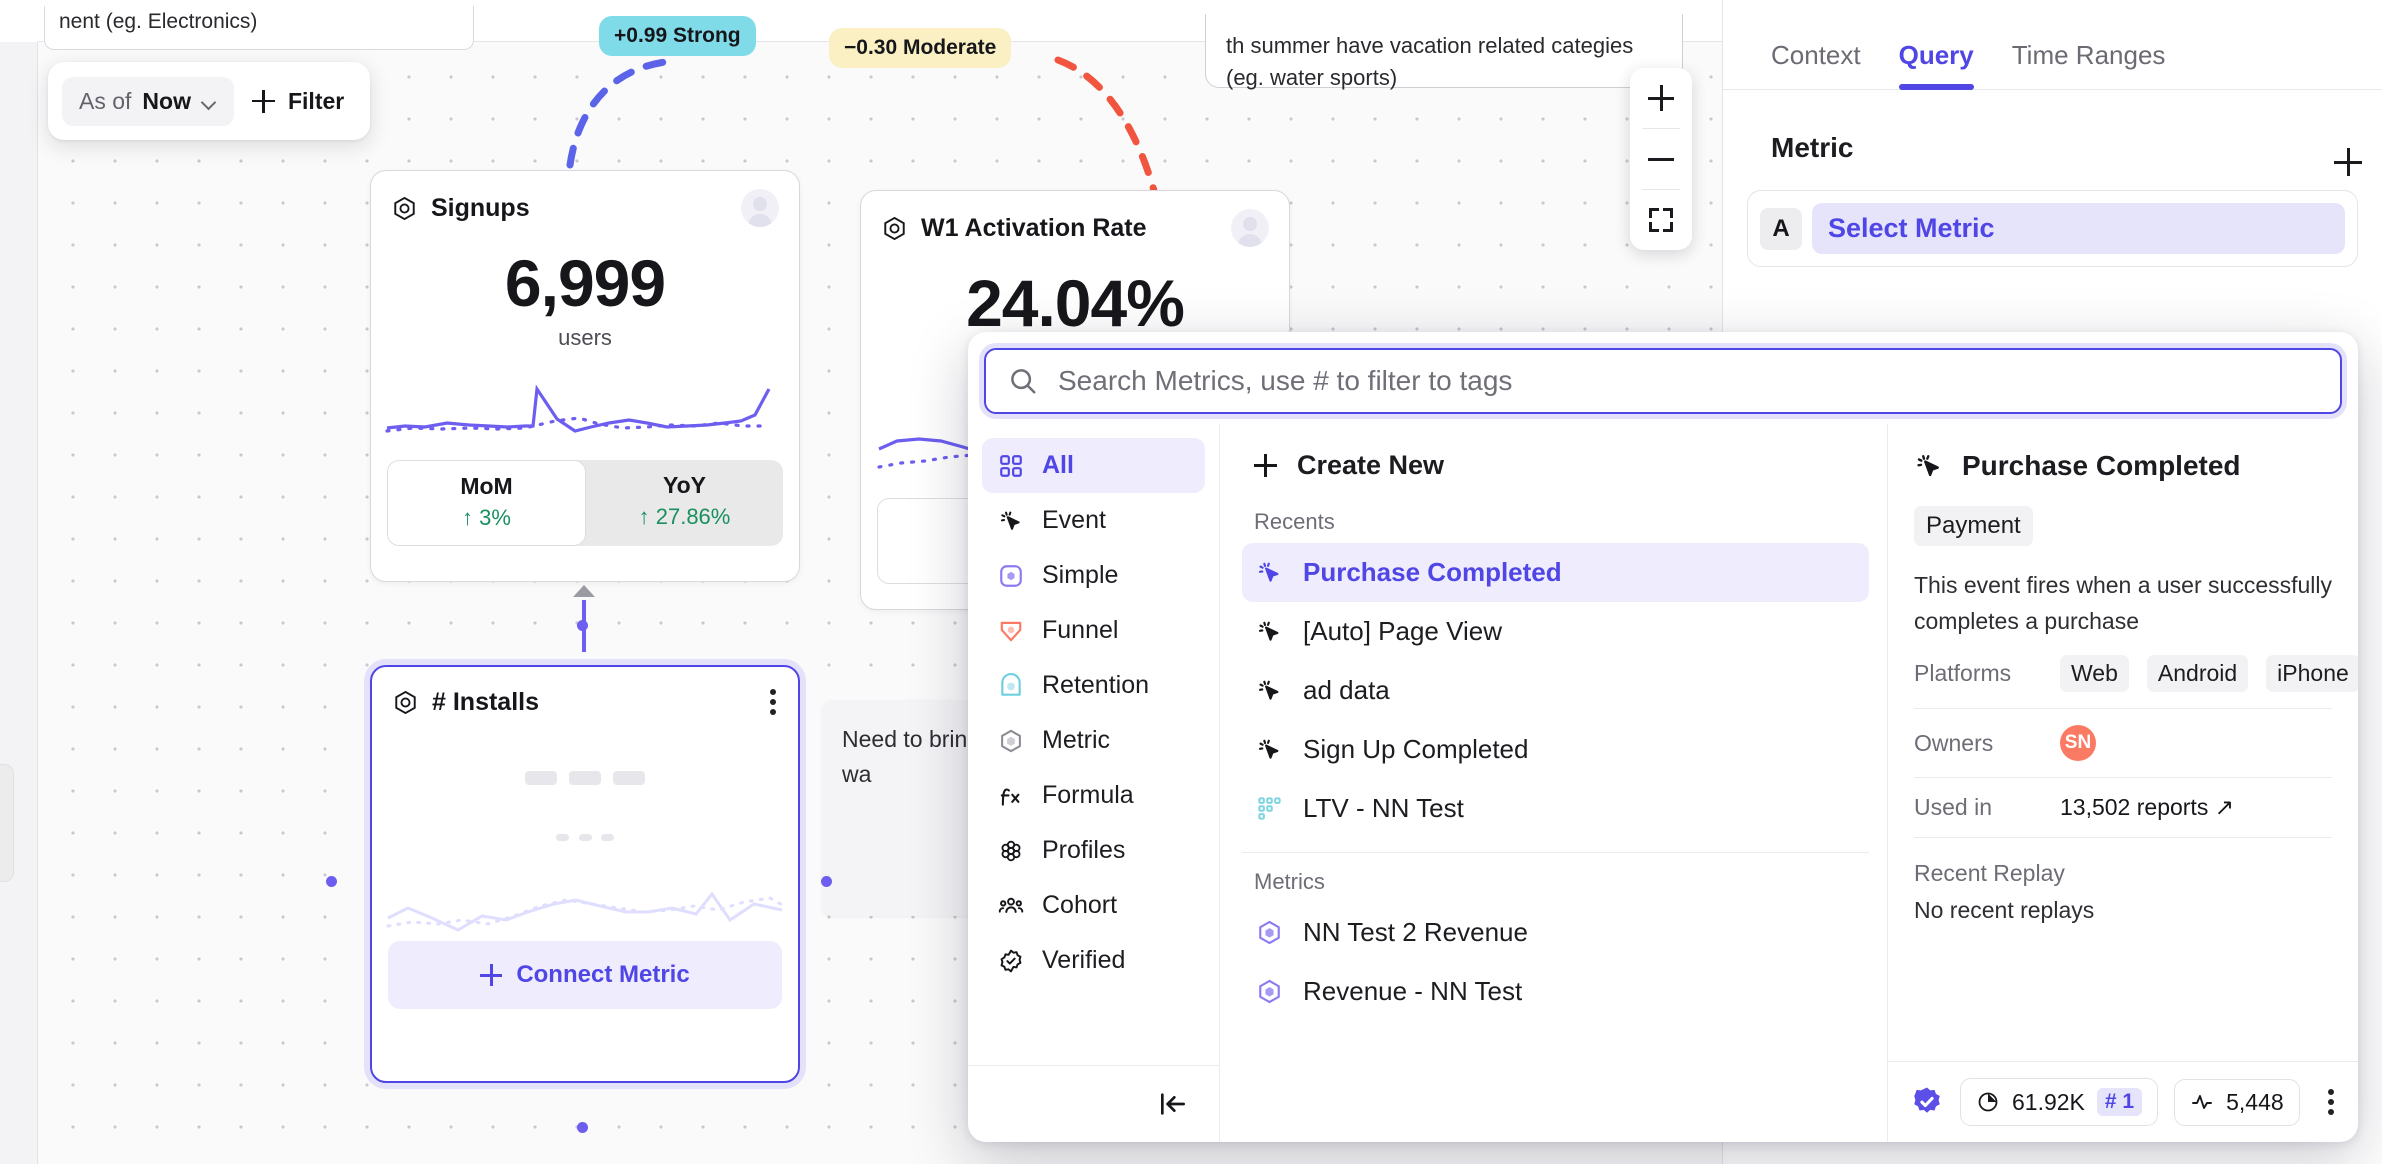 The image size is (2382, 1164). I want to click on comparison-value: ↑ 27.86%, so click(684, 516).